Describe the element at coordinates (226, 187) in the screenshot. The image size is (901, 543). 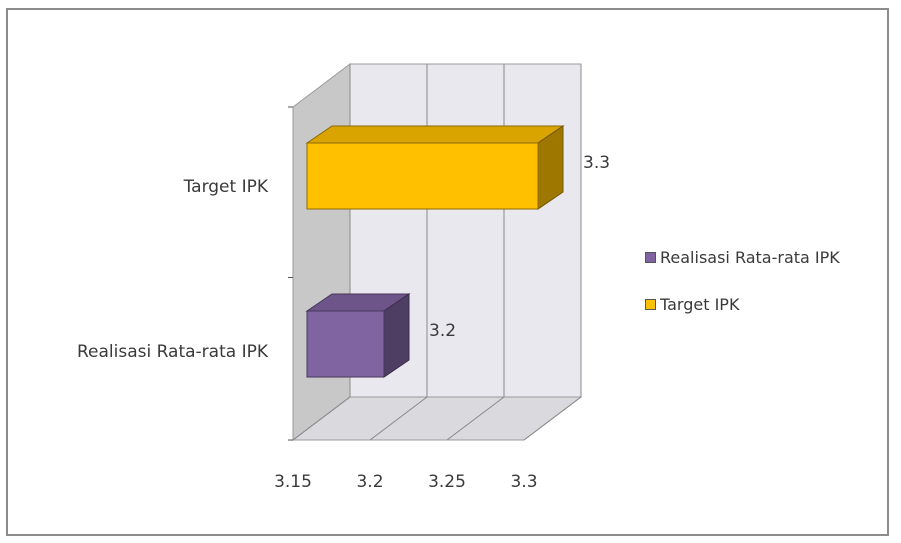
I see `category-label: Target IPK` at that location.